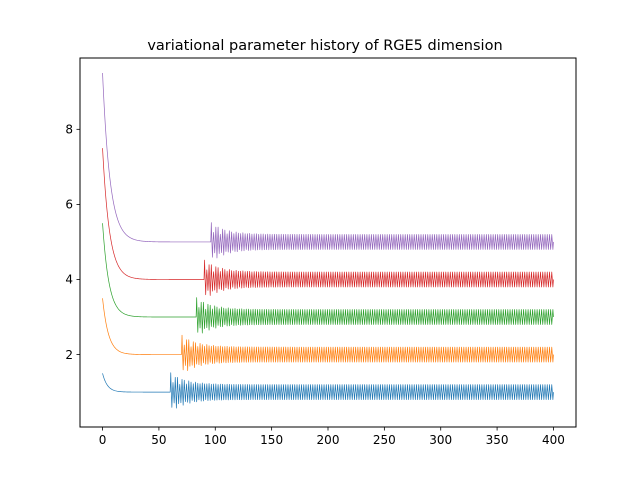  What do you see at coordinates (497, 440) in the screenshot?
I see `x-tick-label: 350` at bounding box center [497, 440].